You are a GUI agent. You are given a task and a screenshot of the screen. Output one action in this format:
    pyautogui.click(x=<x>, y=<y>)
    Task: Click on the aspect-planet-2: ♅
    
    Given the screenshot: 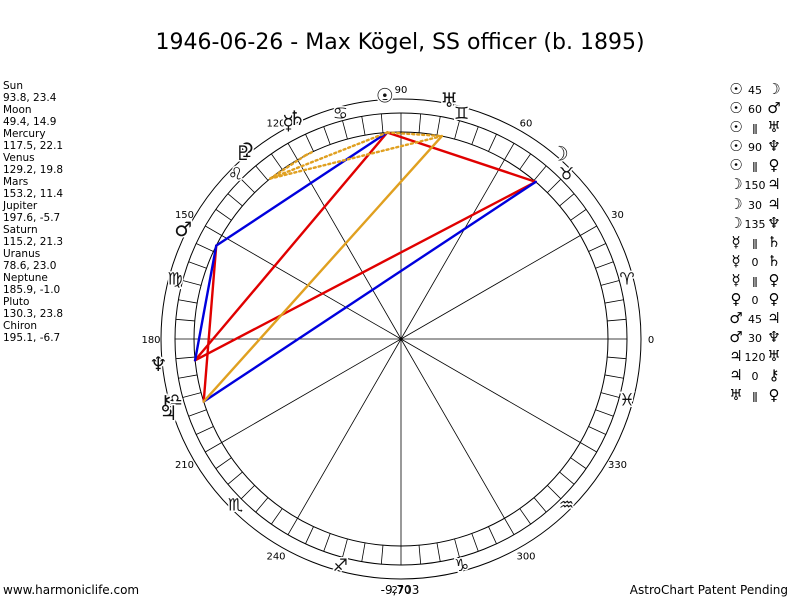 What is the action you would take?
    pyautogui.click(x=774, y=356)
    